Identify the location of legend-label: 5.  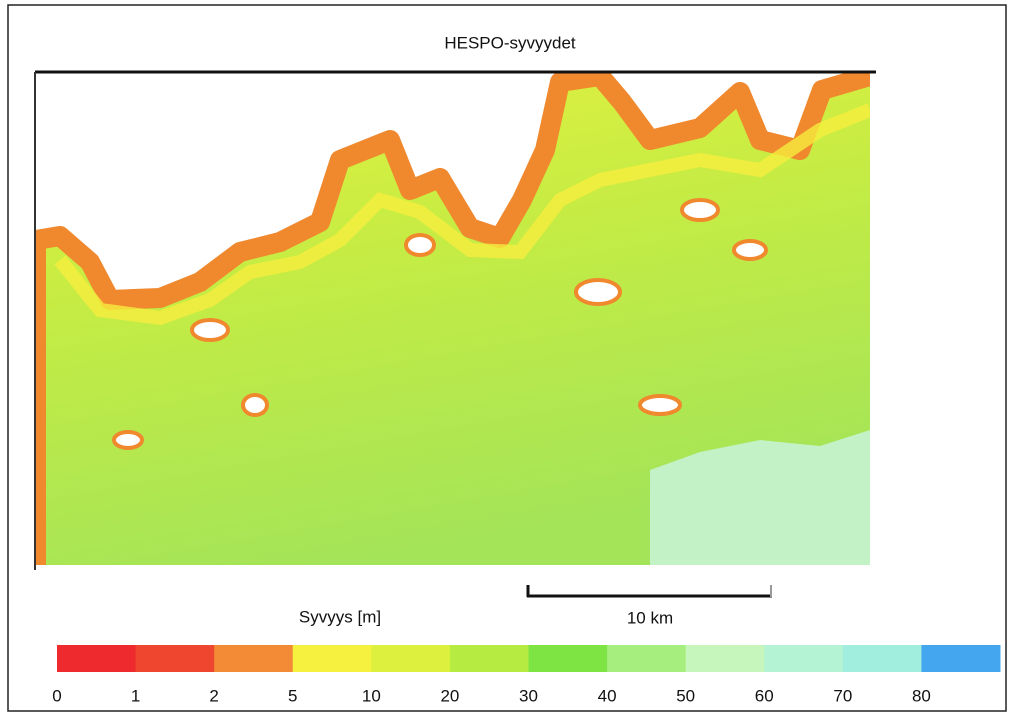
(292, 695).